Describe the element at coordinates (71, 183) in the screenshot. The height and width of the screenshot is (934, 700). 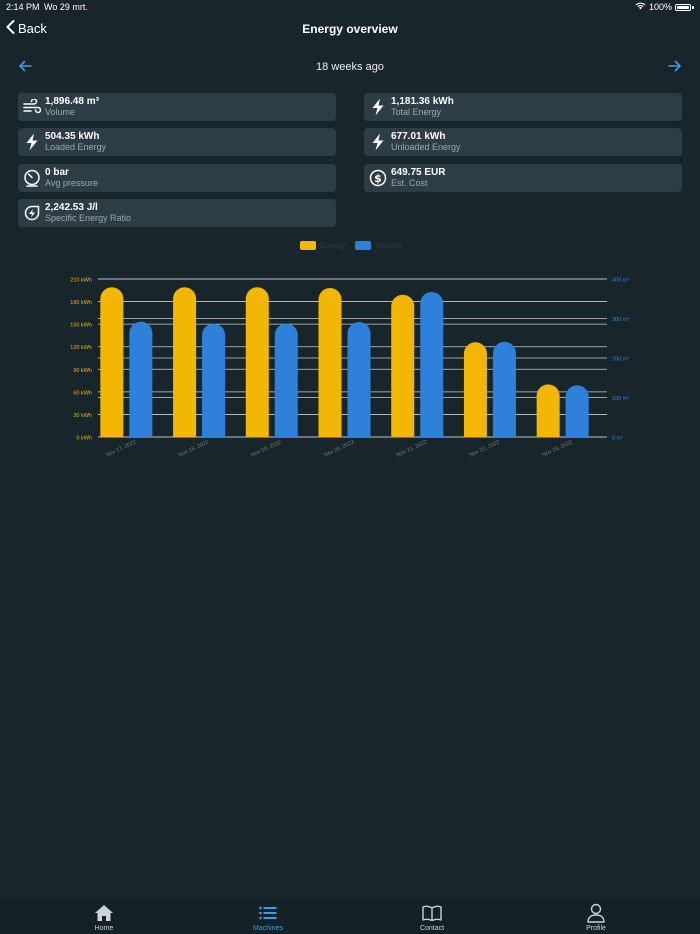
I see `avg-pressure-label: Avg pressure` at that location.